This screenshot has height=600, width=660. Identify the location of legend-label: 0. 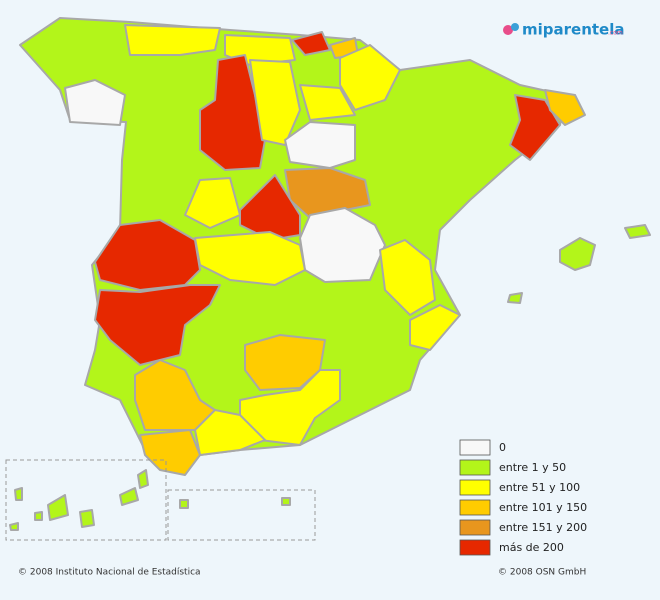
(502, 447).